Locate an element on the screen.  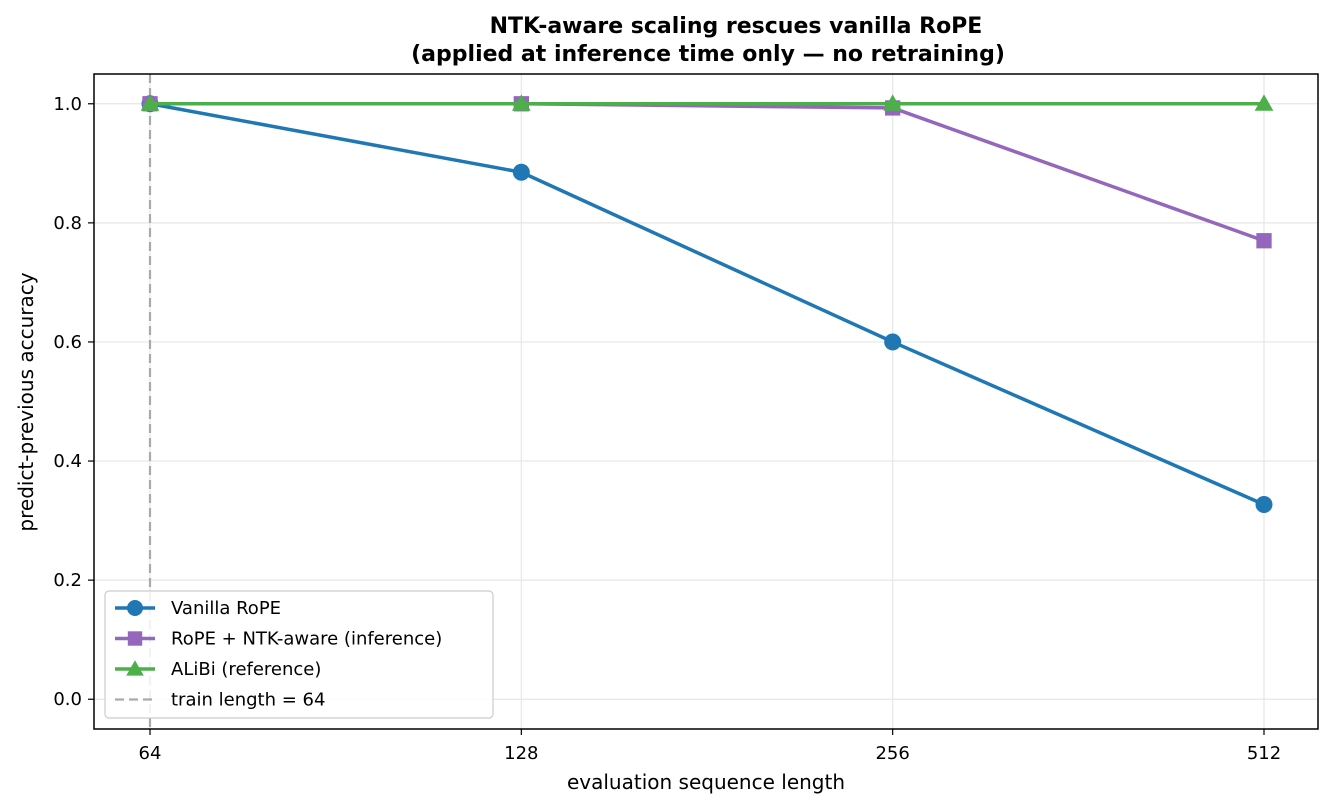
x-tick-label: 64 is located at coordinates (150, 753).